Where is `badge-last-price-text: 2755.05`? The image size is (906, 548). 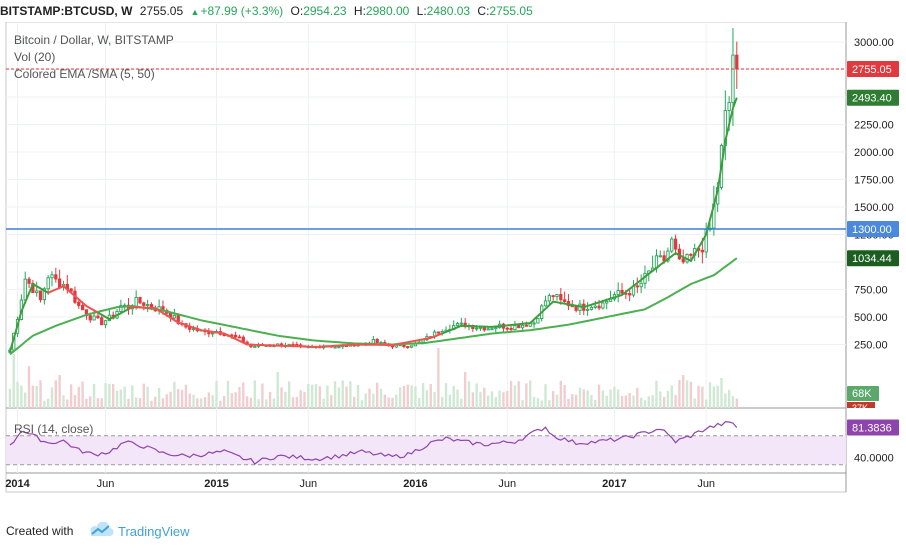
badge-last-price-text: 2755.05 is located at coordinates (872, 70).